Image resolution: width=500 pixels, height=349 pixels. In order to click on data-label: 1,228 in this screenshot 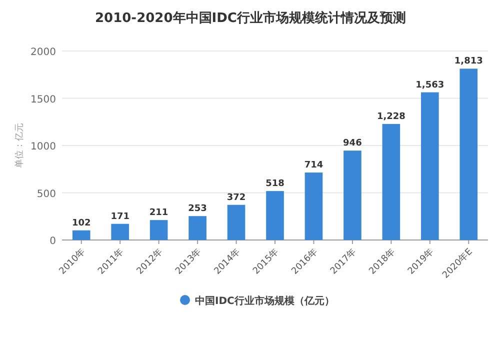, I will do `click(391, 117)`.